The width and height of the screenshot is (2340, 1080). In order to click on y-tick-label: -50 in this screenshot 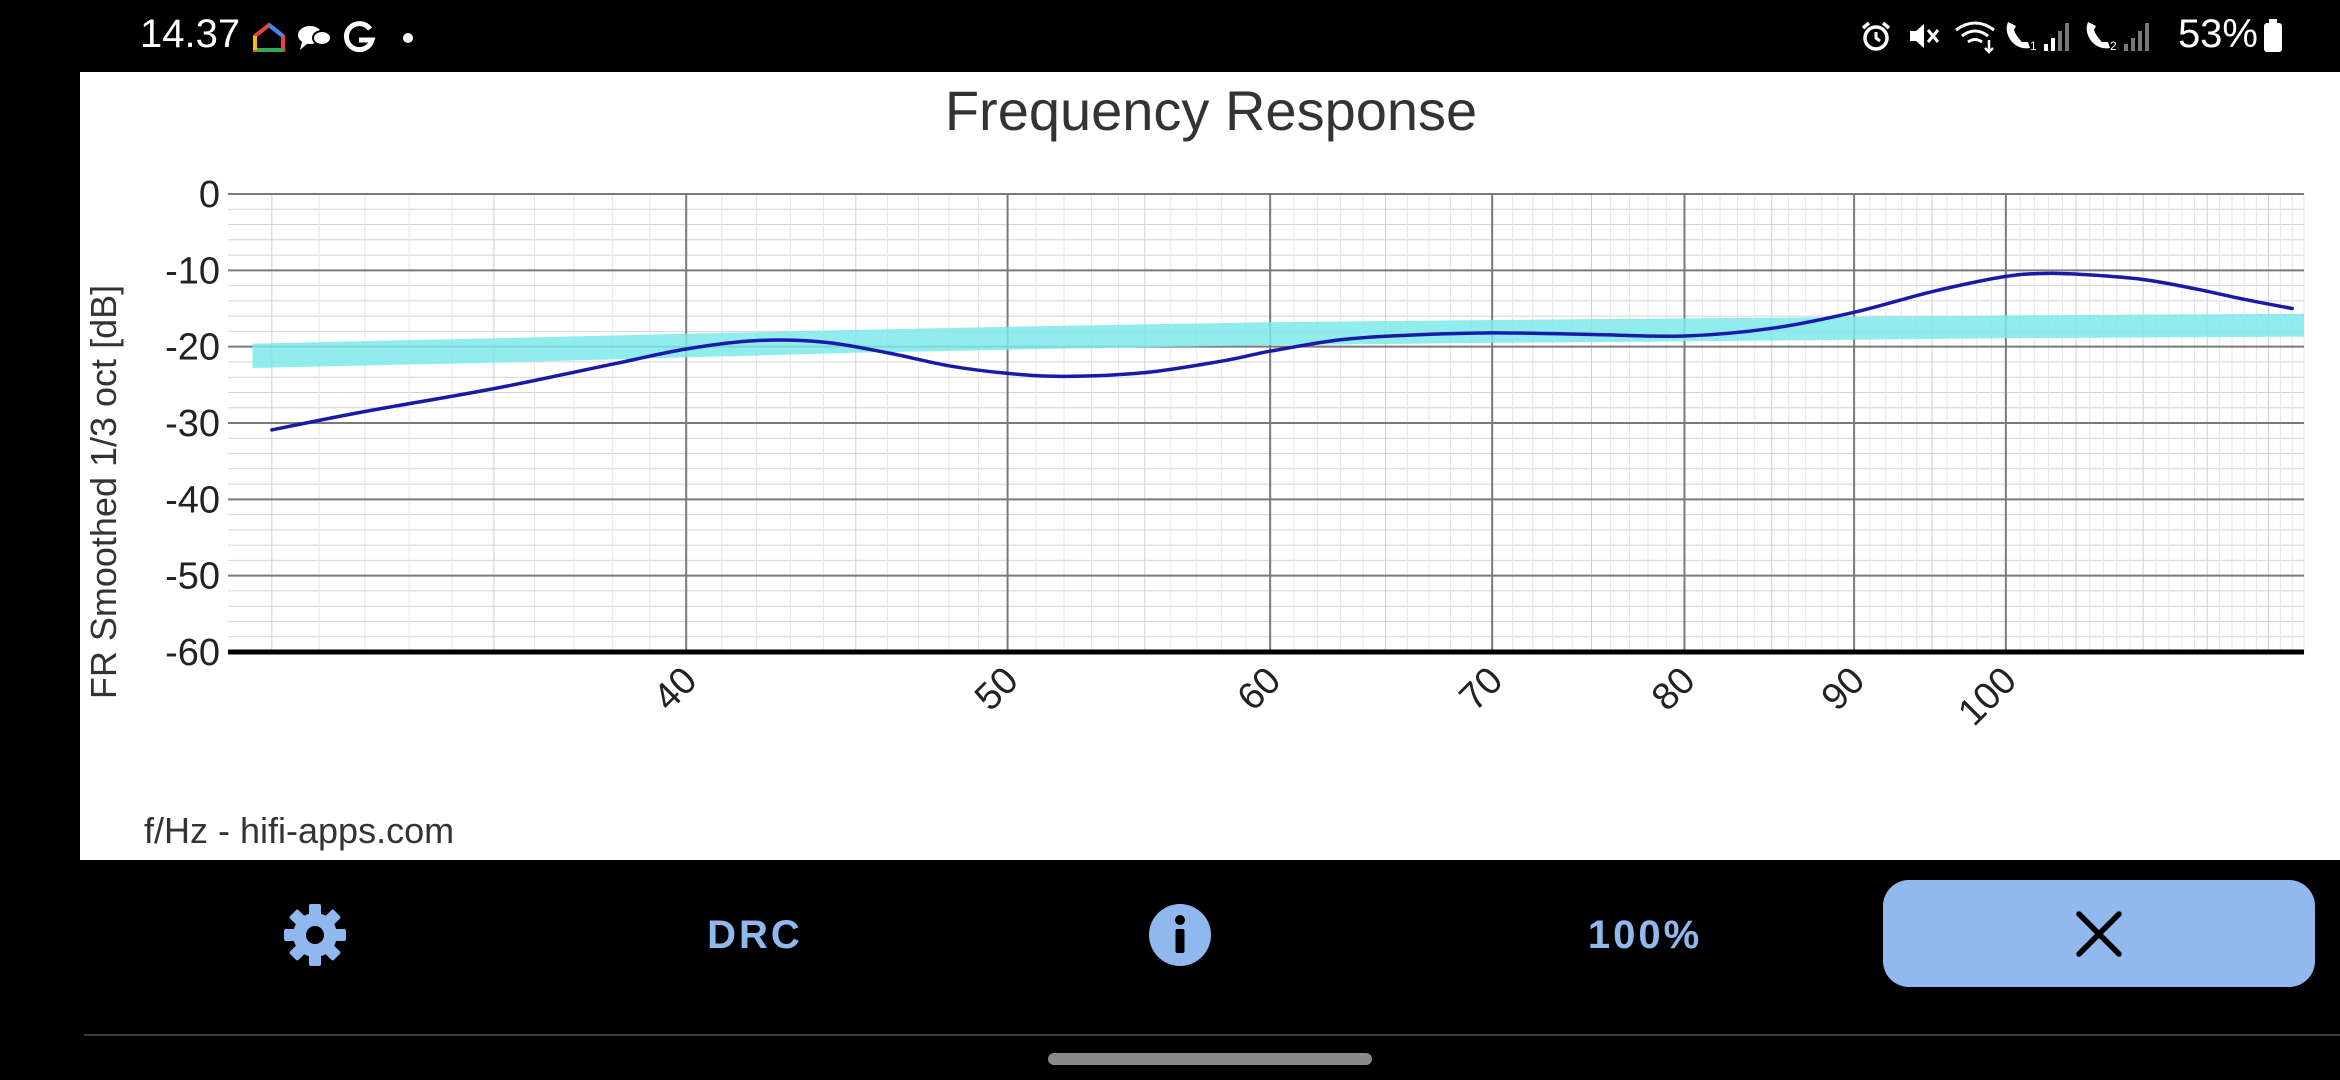, I will do `click(192, 577)`.